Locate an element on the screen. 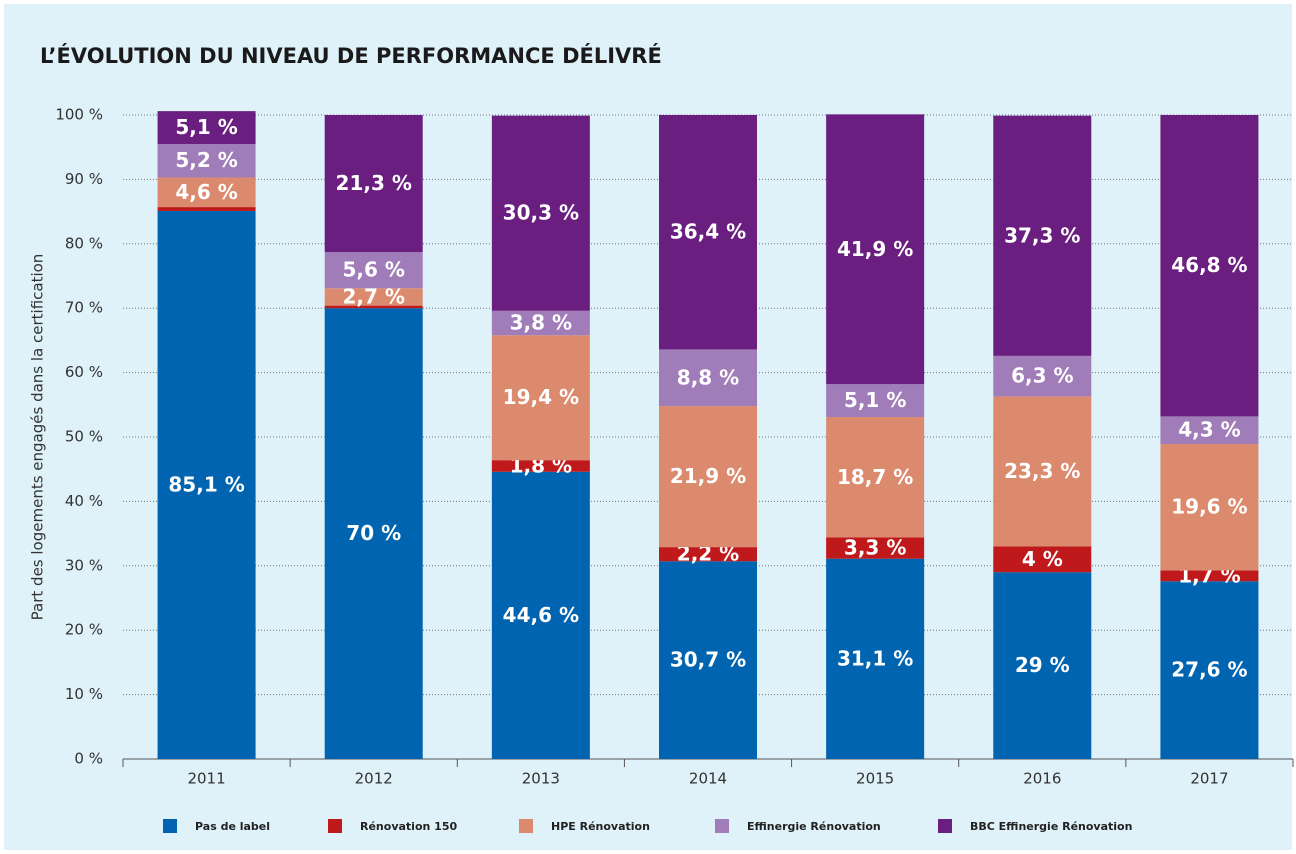 The image size is (1296, 854). data-label: 2,7 % is located at coordinates (373, 296).